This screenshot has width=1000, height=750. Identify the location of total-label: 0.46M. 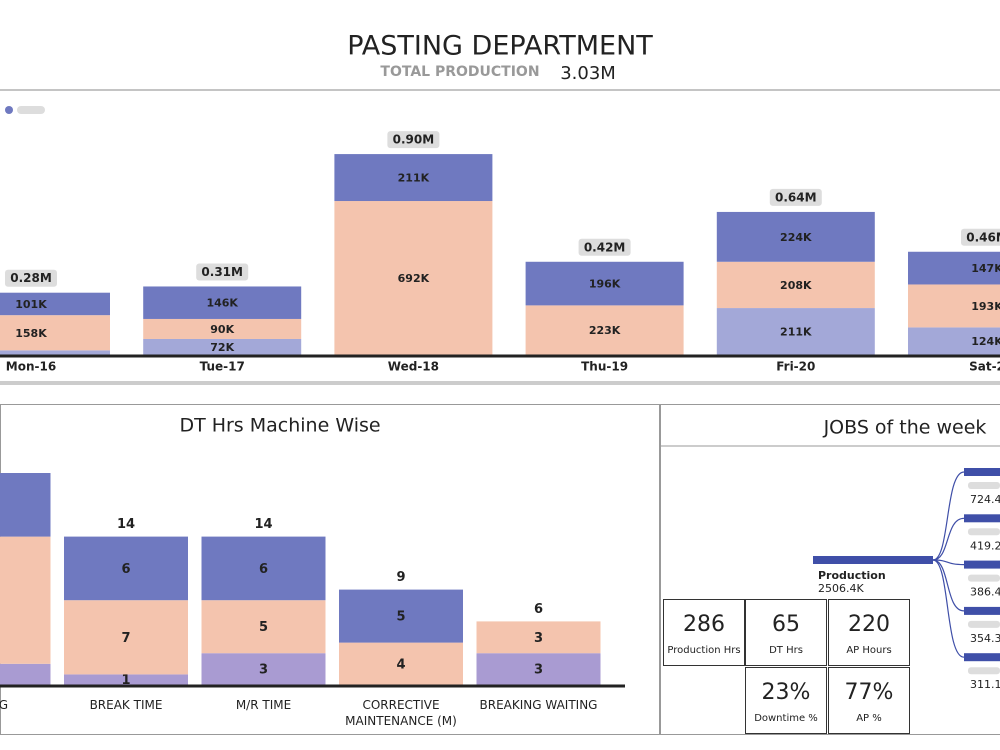
(983, 237).